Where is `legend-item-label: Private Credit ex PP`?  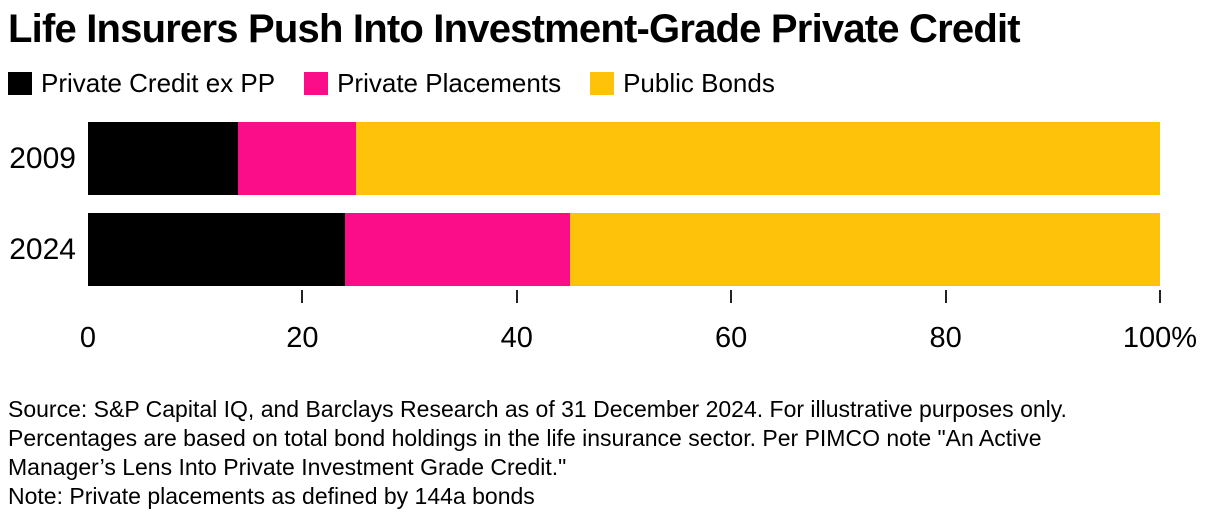 legend-item-label: Private Credit ex PP is located at coordinates (158, 83).